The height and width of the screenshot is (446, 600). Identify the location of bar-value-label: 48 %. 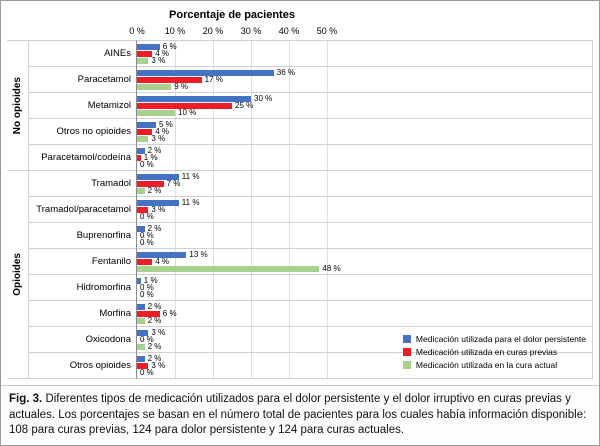
(331, 268).